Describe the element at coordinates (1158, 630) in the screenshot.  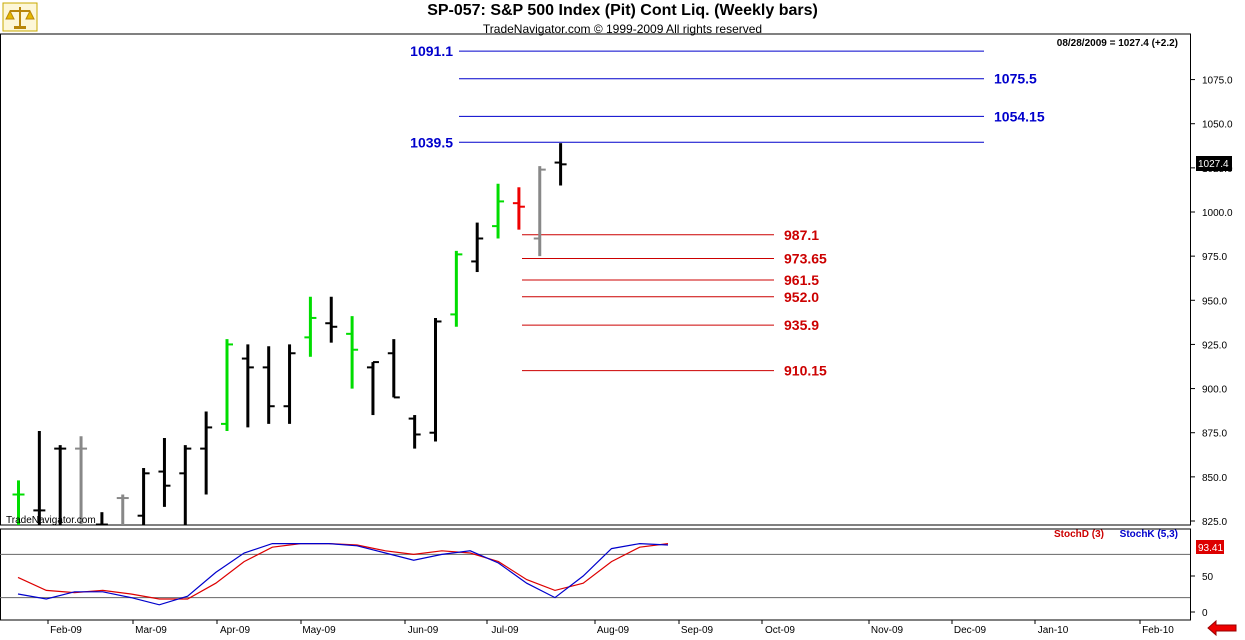
I see `time-tick-label: Feb-10` at that location.